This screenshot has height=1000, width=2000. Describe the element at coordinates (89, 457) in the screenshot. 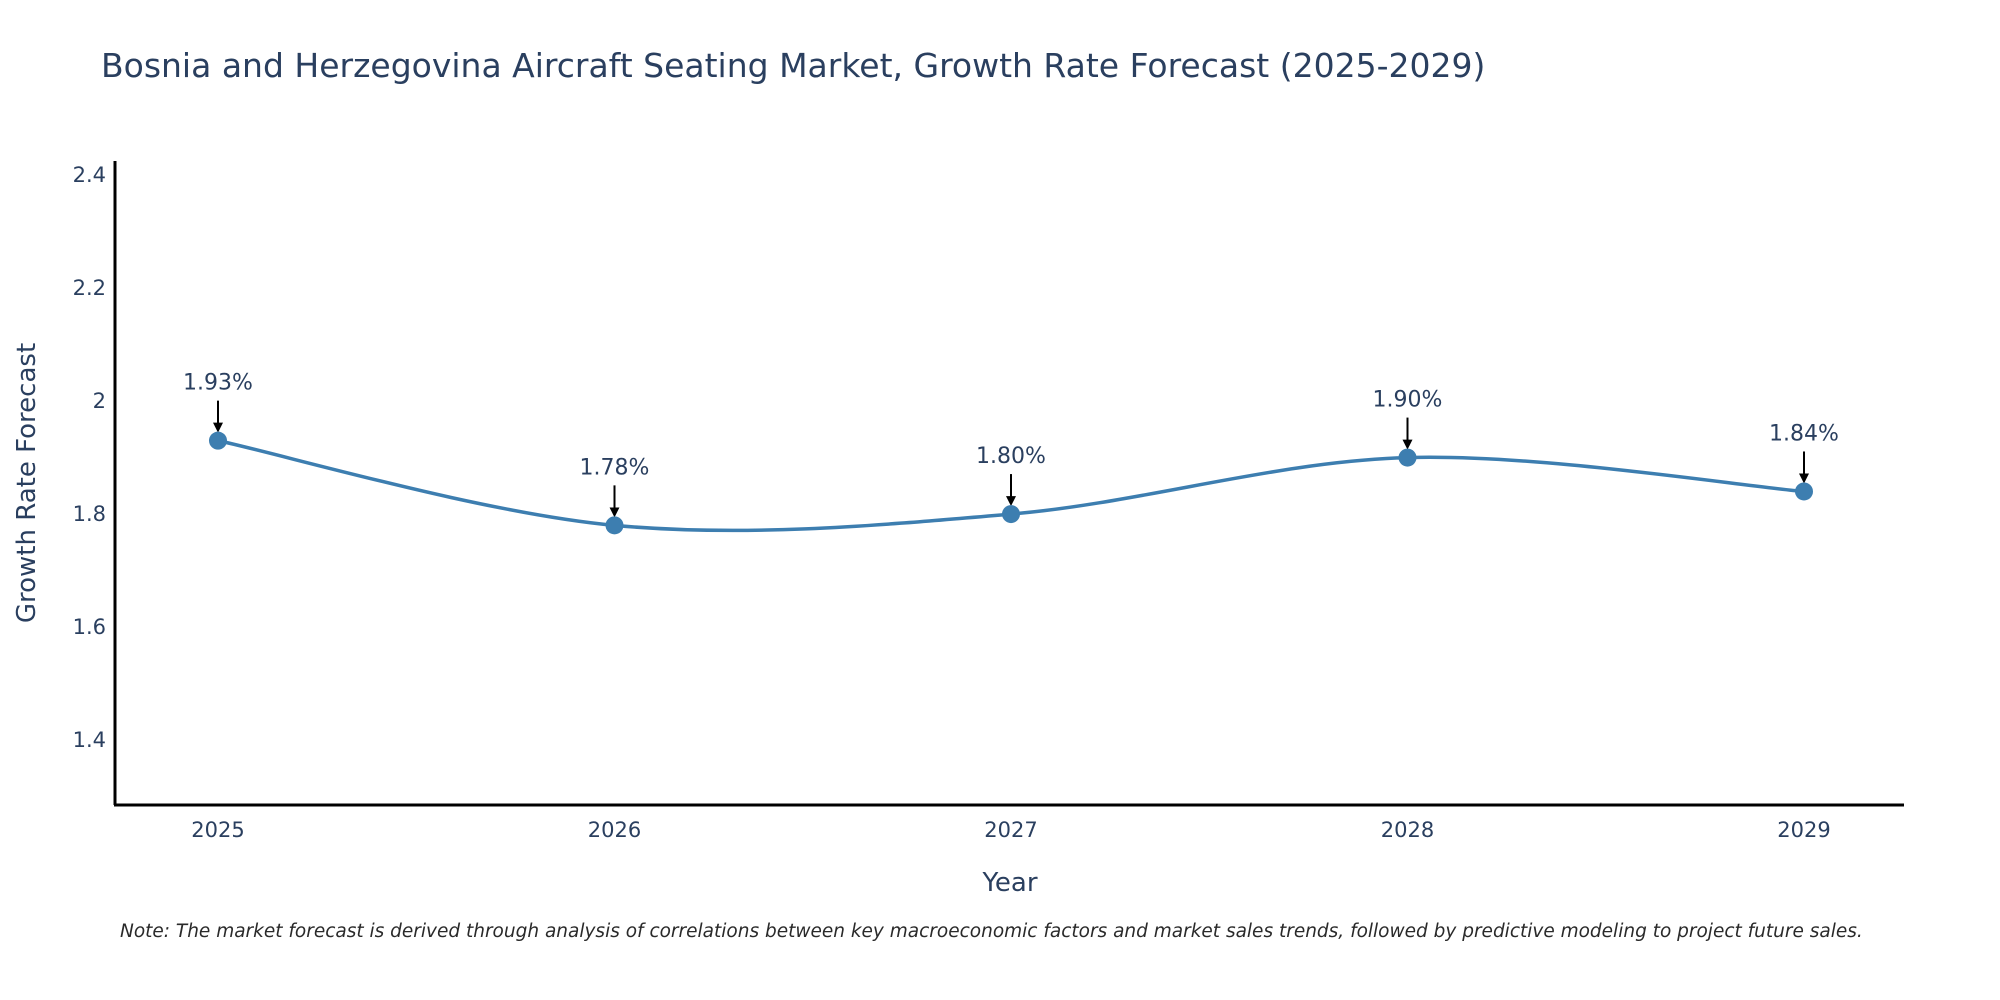

I see `y-axis-ticks: 1.4 1.6 1.8 2 2.2 2.4` at that location.